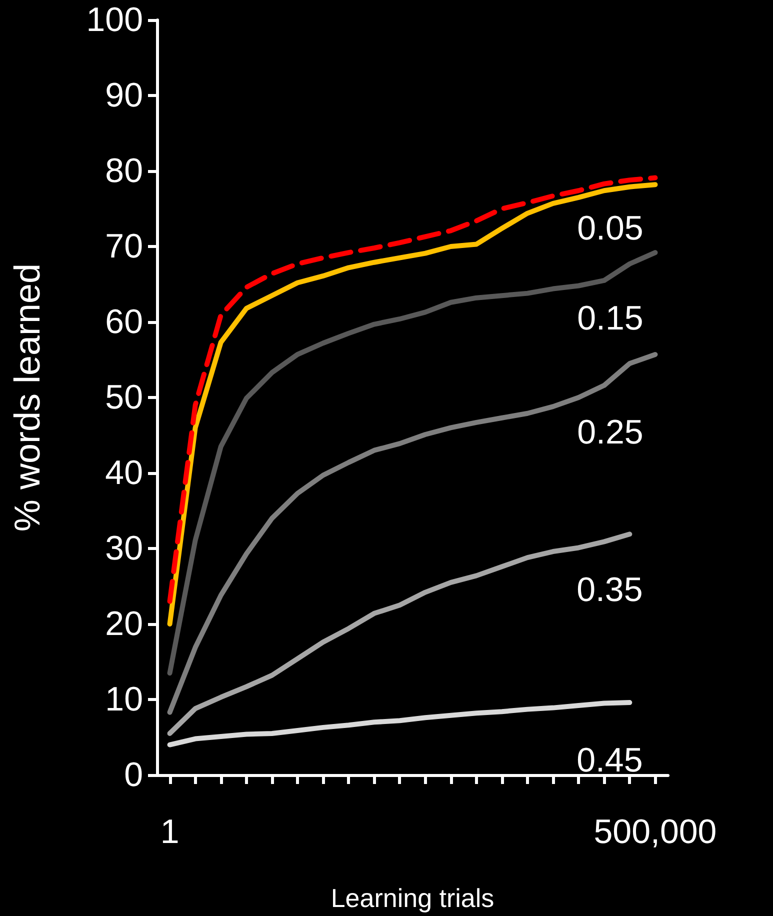 The height and width of the screenshot is (916, 773). What do you see at coordinates (609, 761) in the screenshot?
I see `series-label: 0.45` at bounding box center [609, 761].